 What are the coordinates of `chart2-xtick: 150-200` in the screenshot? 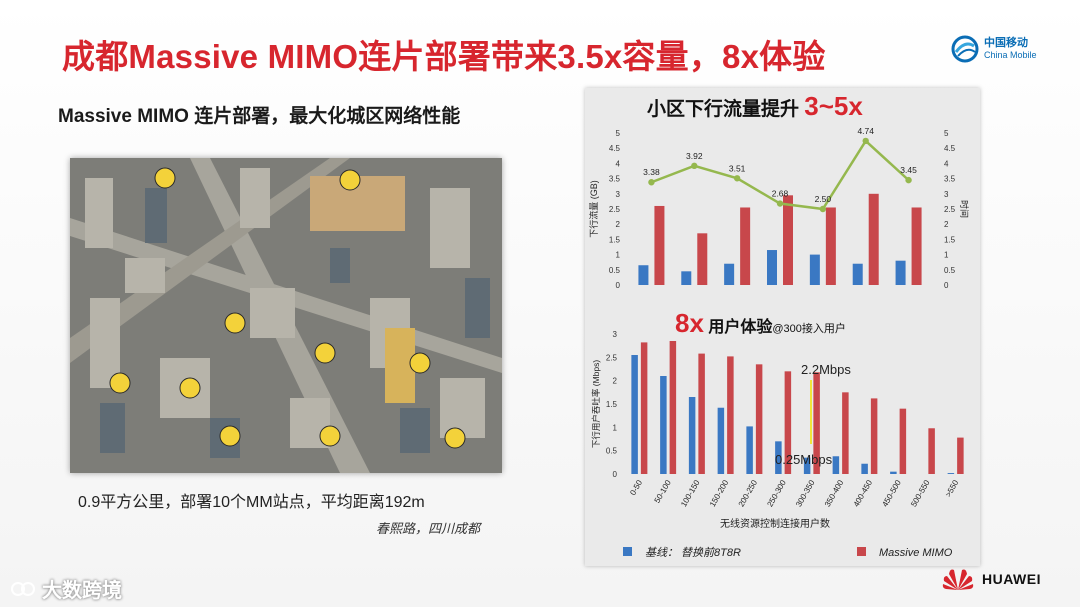 It's located at (719, 493).